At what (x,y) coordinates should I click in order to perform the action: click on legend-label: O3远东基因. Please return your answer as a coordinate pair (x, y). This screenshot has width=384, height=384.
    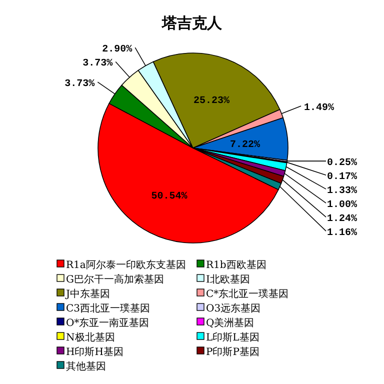
    Looking at the image, I should click on (233, 308).